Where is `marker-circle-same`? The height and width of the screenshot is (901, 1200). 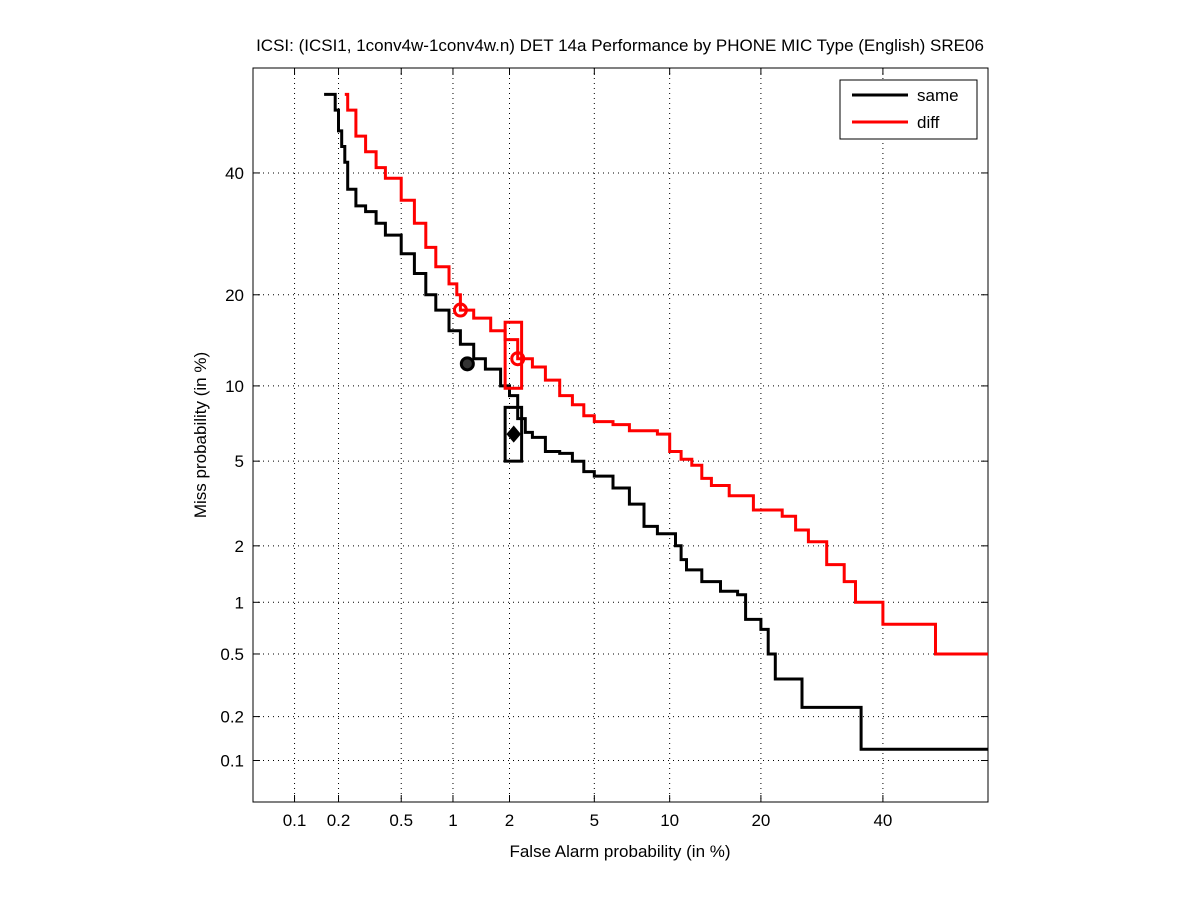
marker-circle-same is located at coordinates (467, 364).